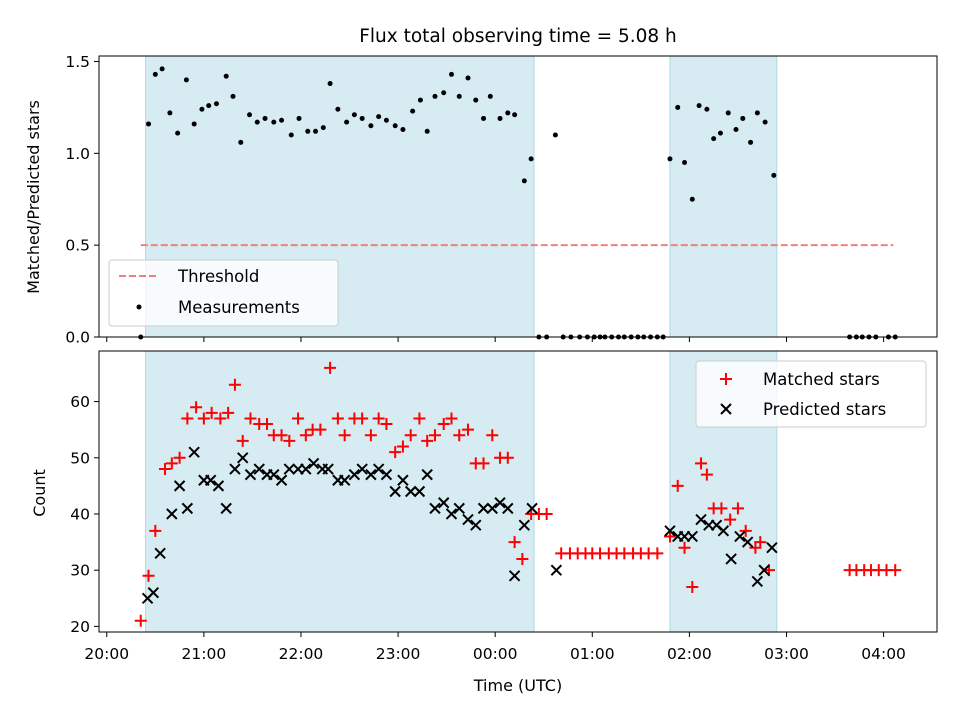 The image size is (960, 720). Describe the element at coordinates (592, 654) in the screenshot. I see `bottom-x-tick-label-5: 01:00` at that location.